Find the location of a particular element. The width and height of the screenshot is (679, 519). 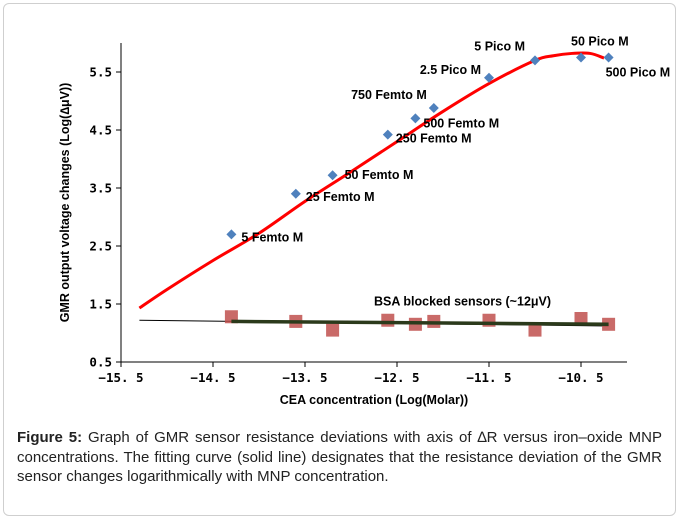

data-label: 5 Femto M is located at coordinates (272, 237).